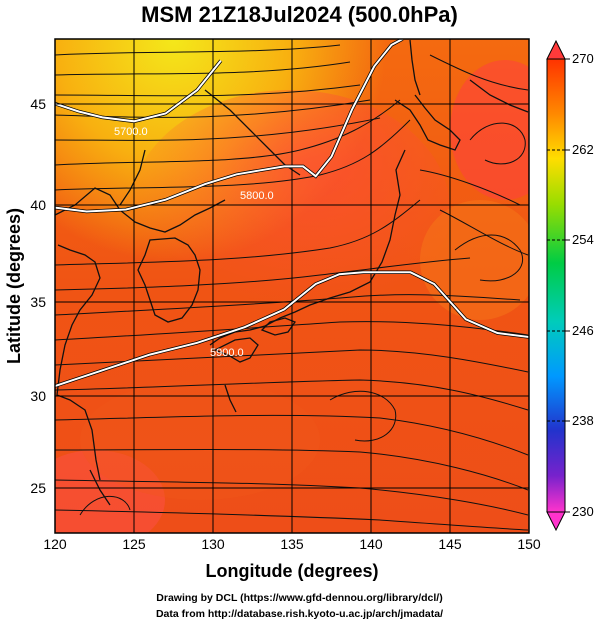  Describe the element at coordinates (583, 239) in the screenshot. I see `colorbar-tick-label: 254` at that location.